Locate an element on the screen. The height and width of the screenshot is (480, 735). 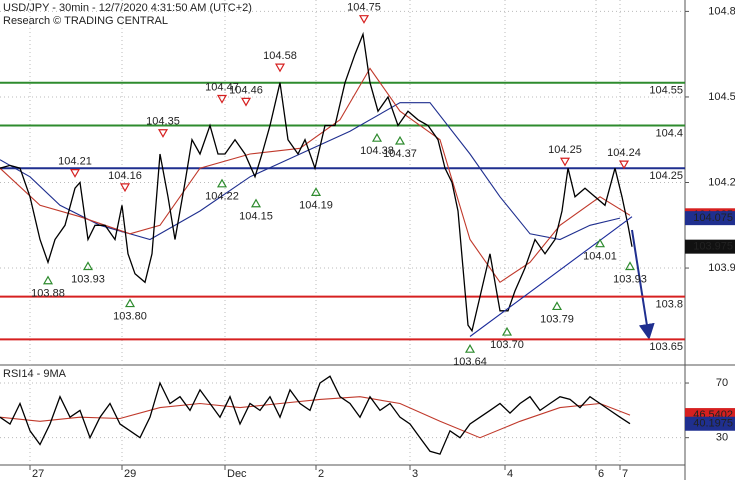
forecast-arrow is located at coordinates (643, 284).